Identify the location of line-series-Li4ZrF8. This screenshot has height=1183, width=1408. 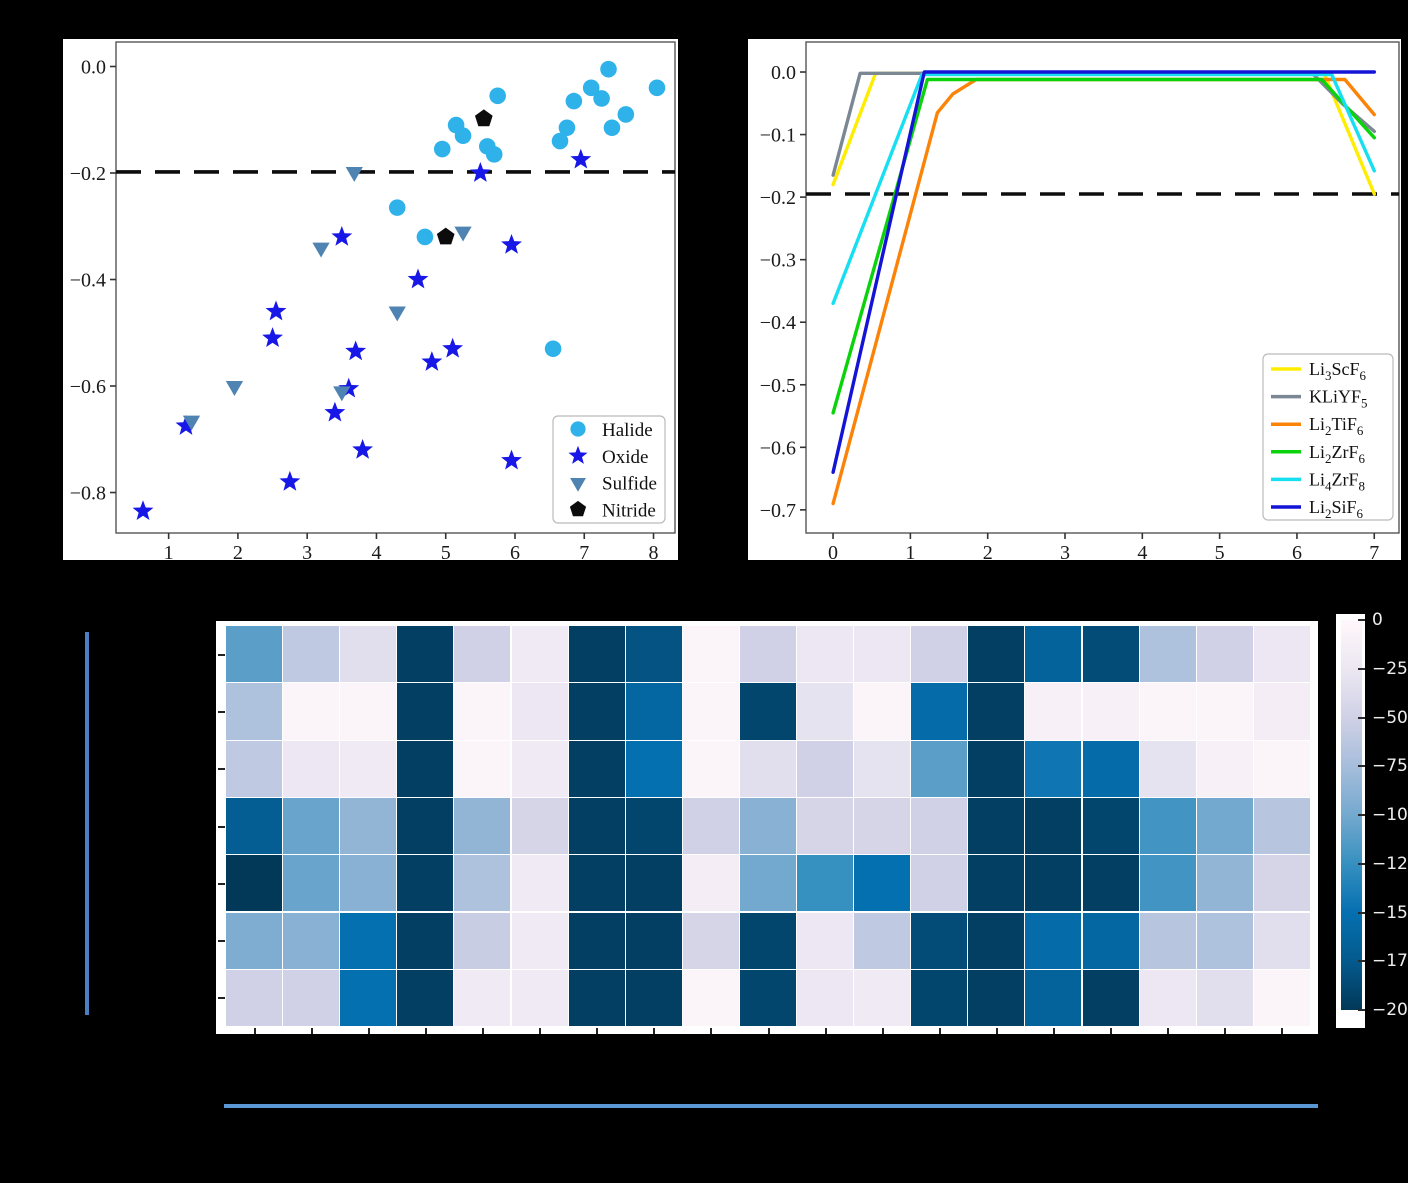
(1103, 189).